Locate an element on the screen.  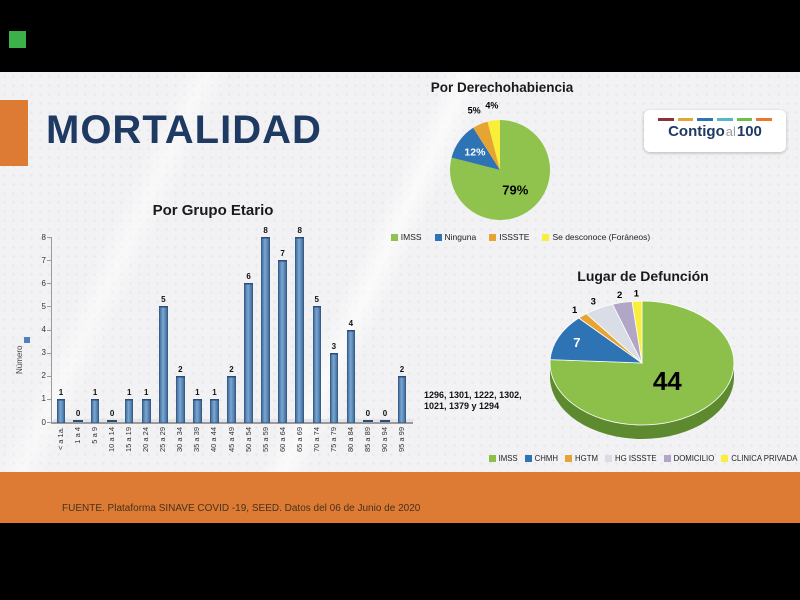
x-tick-label: 20 a 24 is located at coordinates (146, 440).